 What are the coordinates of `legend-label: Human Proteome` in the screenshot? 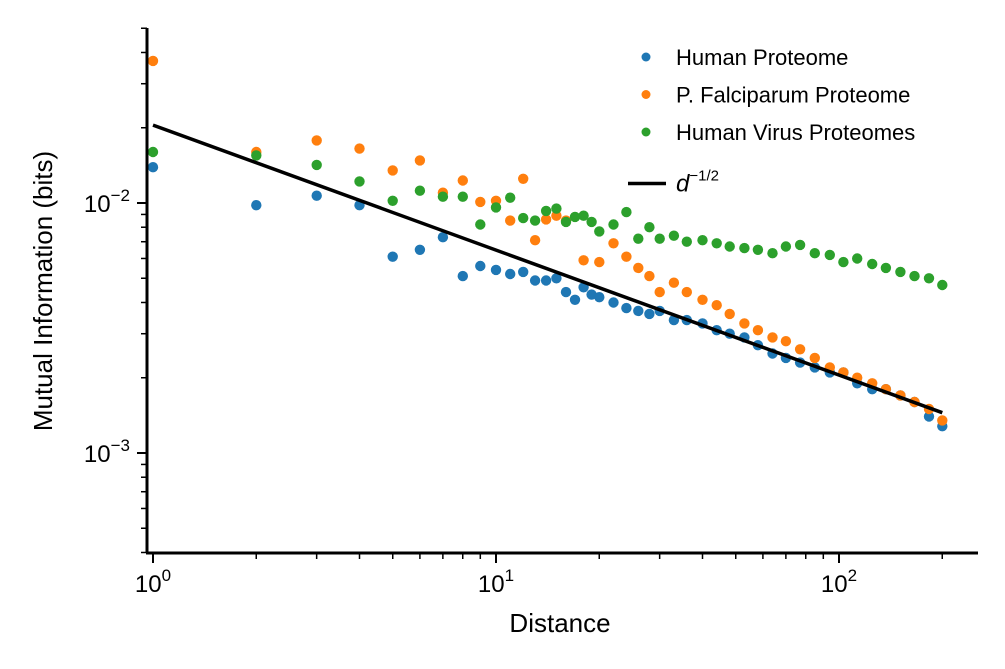 It's located at (762, 57).